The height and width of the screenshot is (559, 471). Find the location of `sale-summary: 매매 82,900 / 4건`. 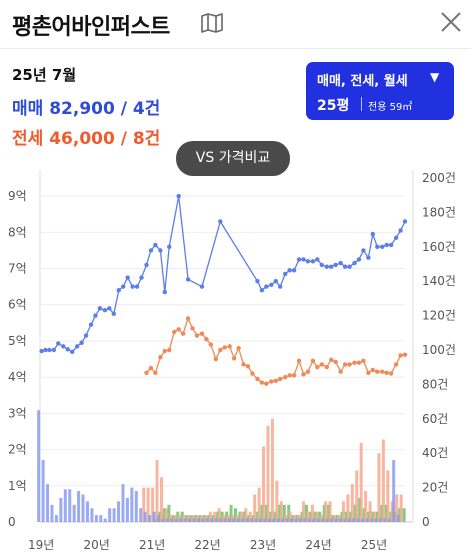

sale-summary: 매매 82,900 / 4건 is located at coordinates (86, 106).